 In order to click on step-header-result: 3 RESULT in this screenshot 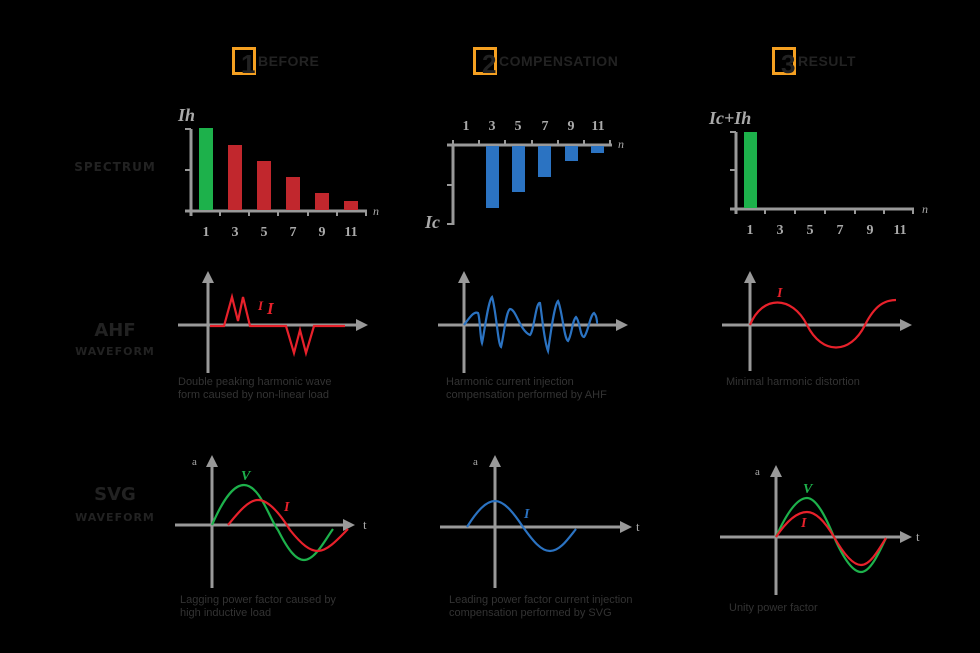, I will do `click(814, 62)`.